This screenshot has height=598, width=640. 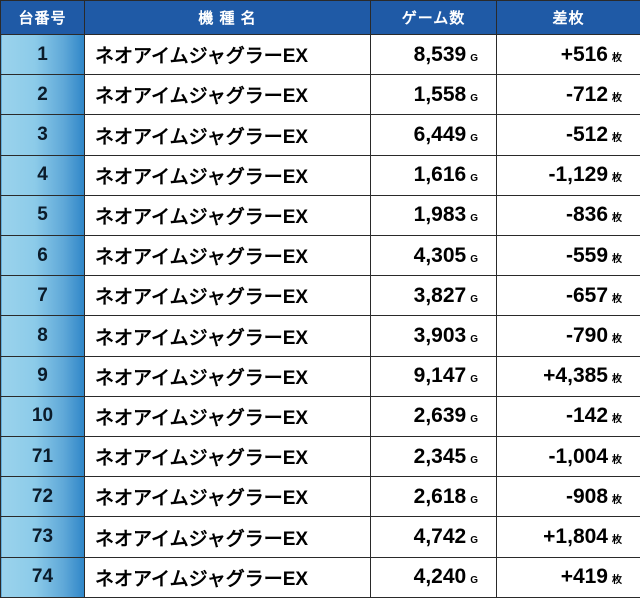 What do you see at coordinates (568, 497) in the screenshot?
I see `coin-difference-cell: -908 枚` at bounding box center [568, 497].